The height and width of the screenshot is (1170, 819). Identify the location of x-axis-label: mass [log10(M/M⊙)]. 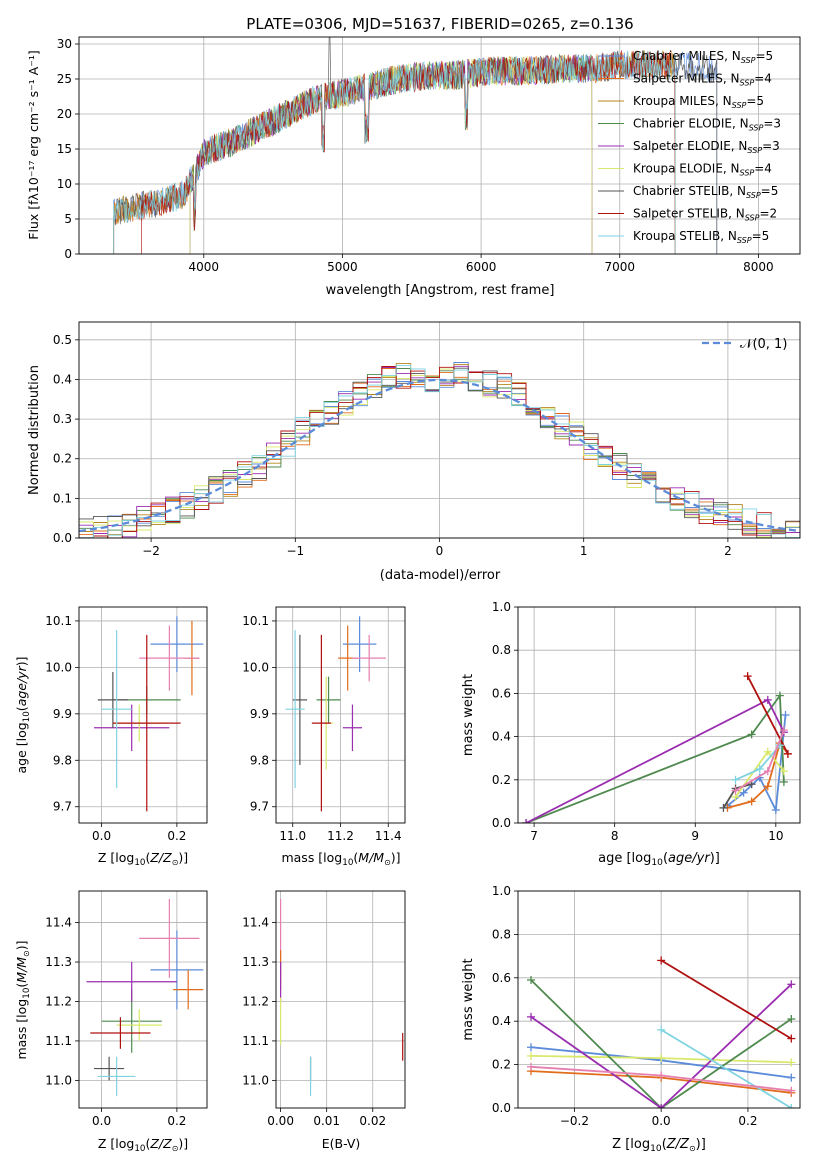
(340, 859).